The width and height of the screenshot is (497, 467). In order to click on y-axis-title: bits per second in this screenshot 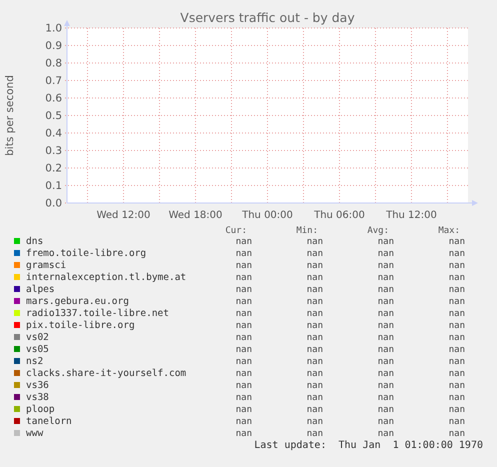, I will do `click(10, 115)`.